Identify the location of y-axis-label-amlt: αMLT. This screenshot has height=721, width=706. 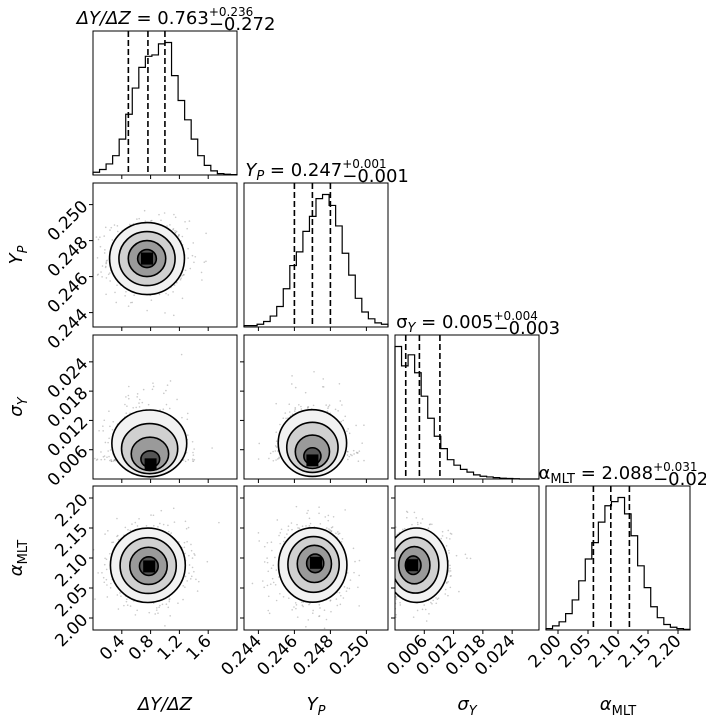
(18, 558).